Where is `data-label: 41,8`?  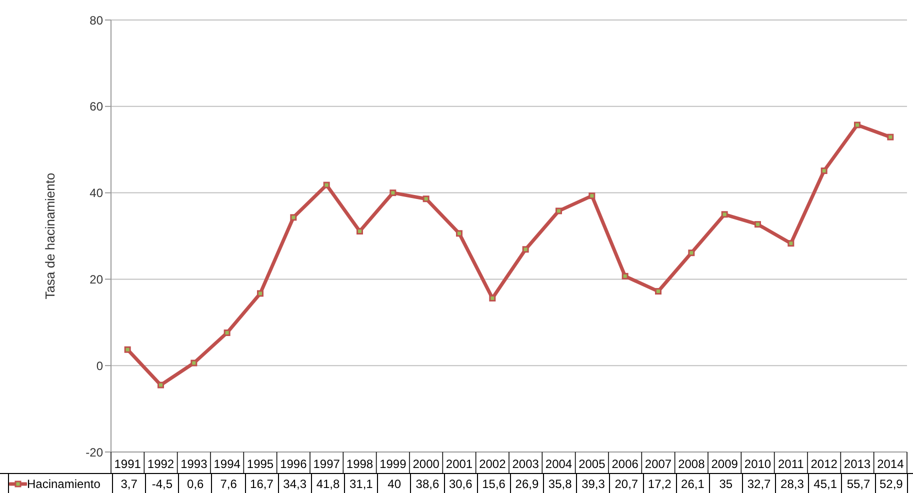 data-label: 41,8 is located at coordinates (327, 483).